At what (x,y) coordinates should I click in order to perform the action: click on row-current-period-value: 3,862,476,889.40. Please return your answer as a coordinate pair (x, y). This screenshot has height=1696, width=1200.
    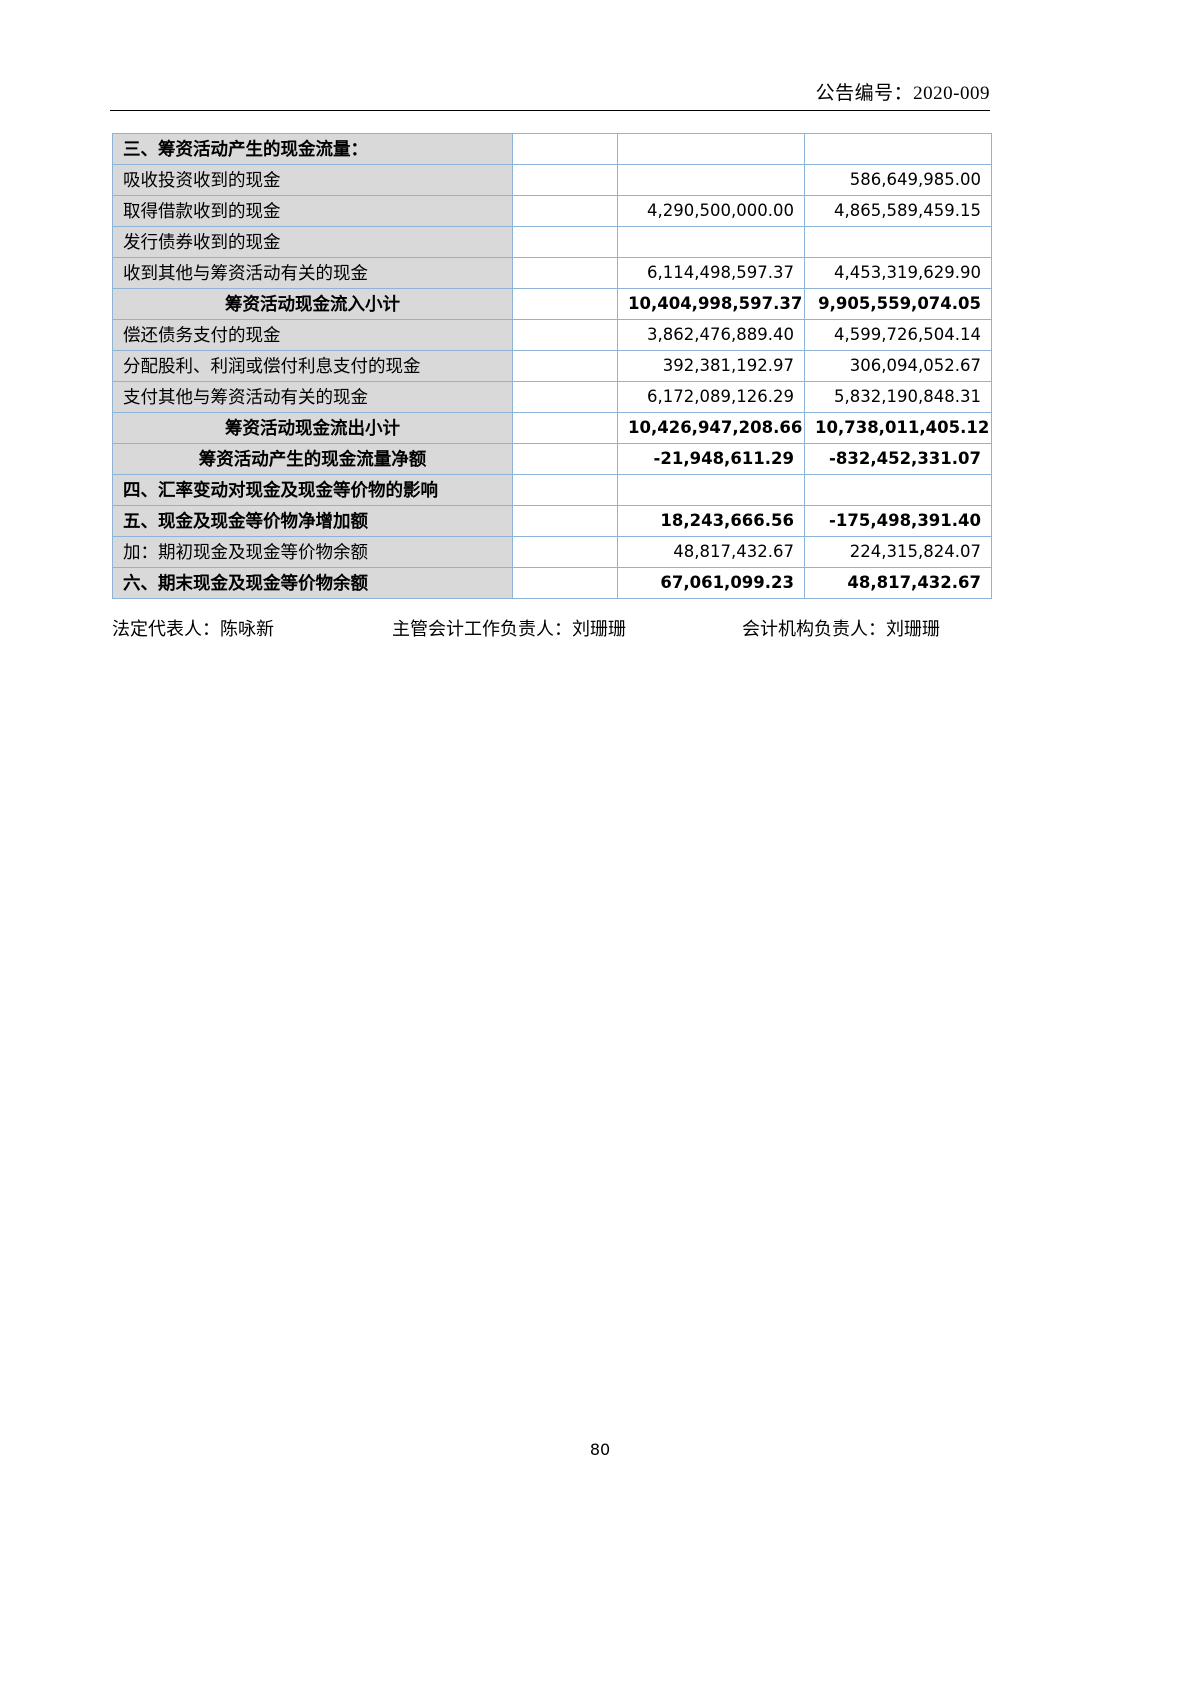
    Looking at the image, I should click on (711, 335).